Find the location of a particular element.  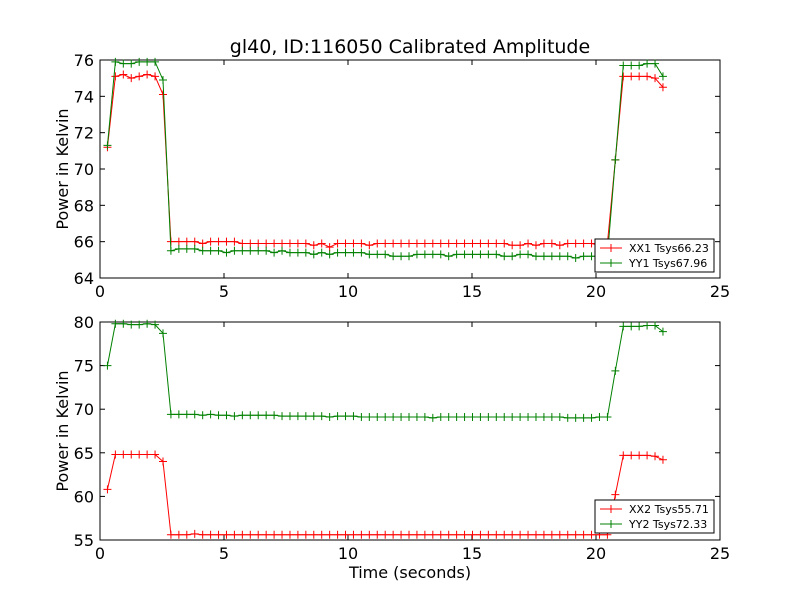

x-tick-label: 15 is located at coordinates (472, 553).